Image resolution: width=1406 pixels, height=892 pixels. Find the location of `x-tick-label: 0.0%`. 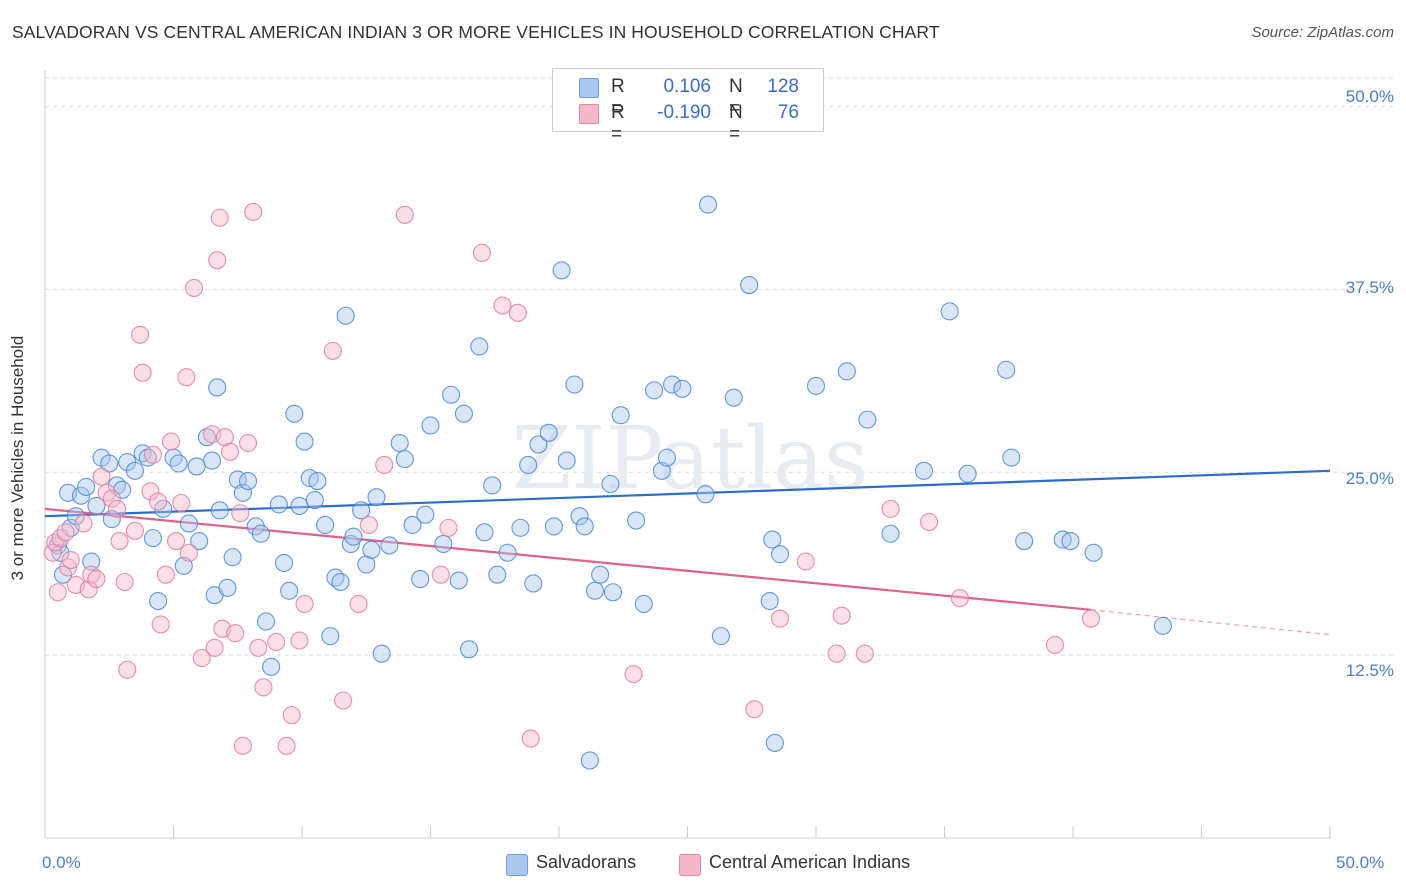

x-tick-label: 0.0% is located at coordinates (61, 862).